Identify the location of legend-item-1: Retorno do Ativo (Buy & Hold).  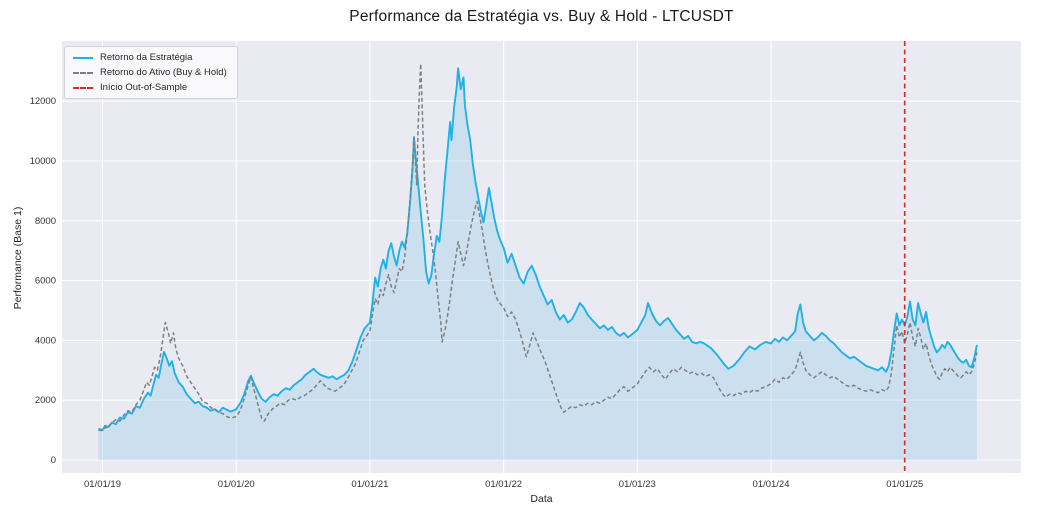
(150, 72).